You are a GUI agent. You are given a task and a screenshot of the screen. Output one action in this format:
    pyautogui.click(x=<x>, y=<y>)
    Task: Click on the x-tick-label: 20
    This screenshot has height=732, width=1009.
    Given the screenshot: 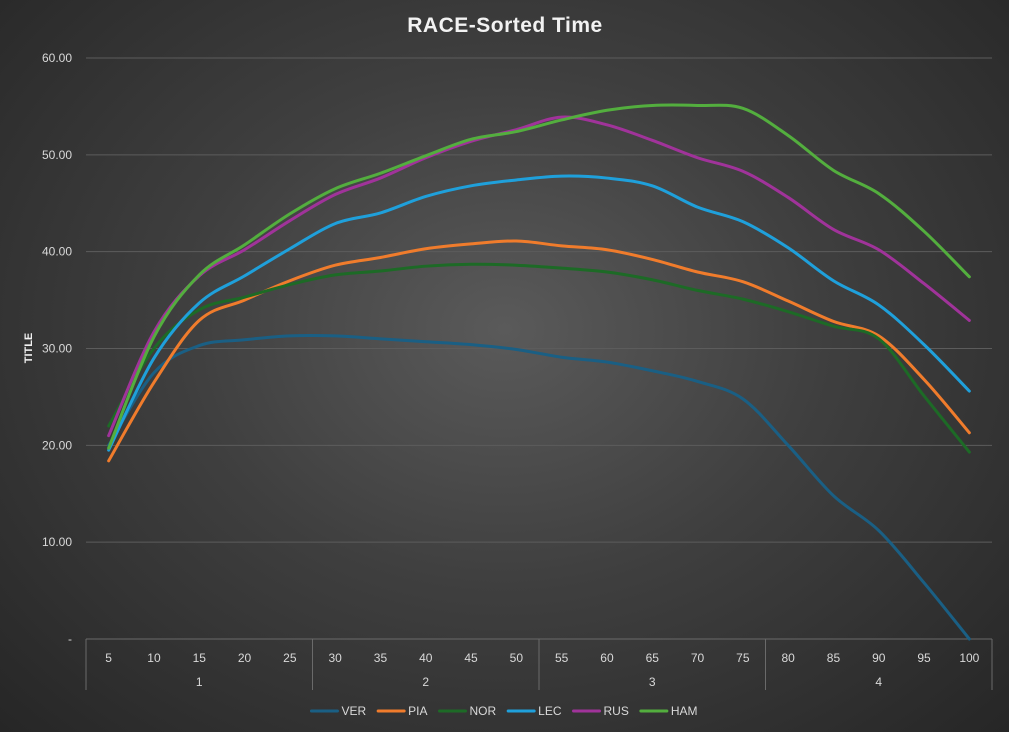 What is the action you would take?
    pyautogui.click(x=245, y=658)
    